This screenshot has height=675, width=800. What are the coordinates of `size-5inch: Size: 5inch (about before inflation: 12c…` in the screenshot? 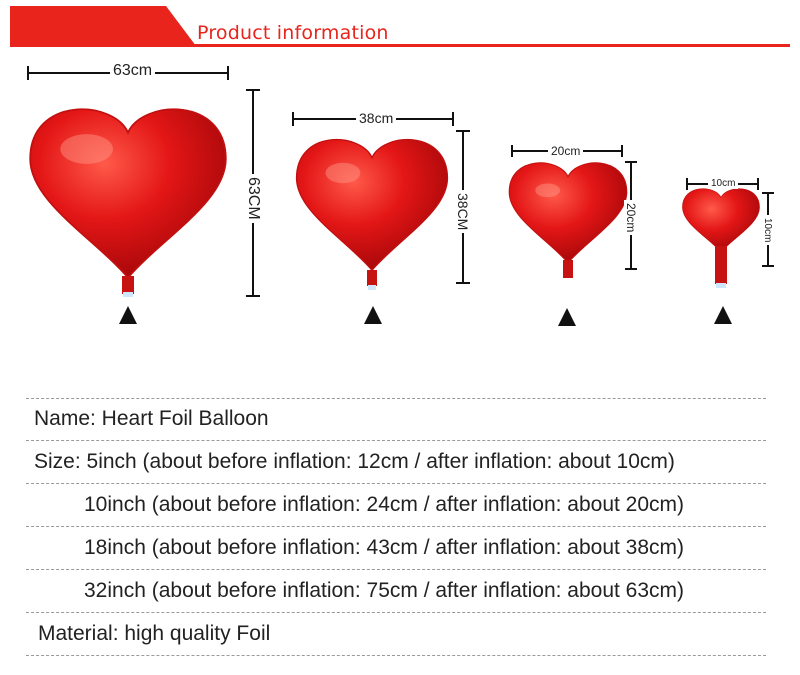 It's located at (354, 461).